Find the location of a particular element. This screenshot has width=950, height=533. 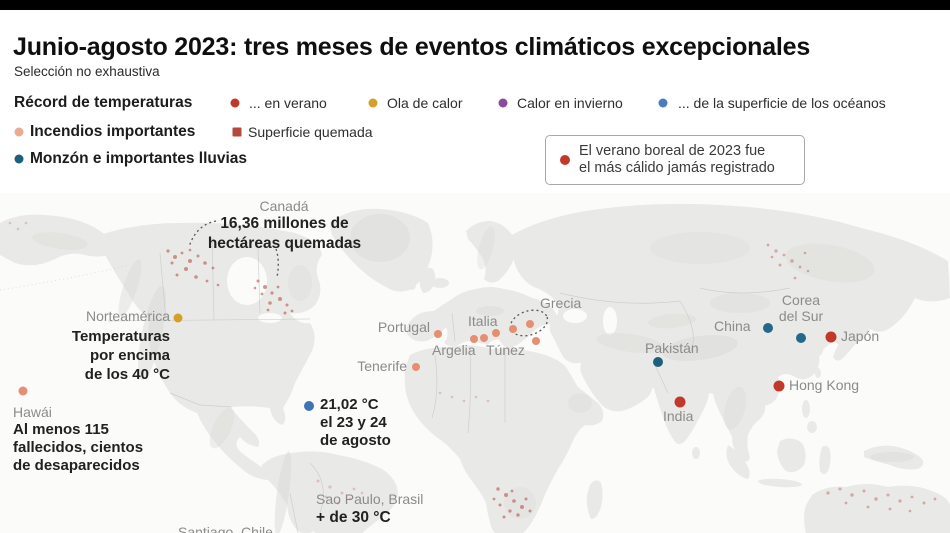

legend-item-calor-invierno: Calor en invierno is located at coordinates (570, 103).